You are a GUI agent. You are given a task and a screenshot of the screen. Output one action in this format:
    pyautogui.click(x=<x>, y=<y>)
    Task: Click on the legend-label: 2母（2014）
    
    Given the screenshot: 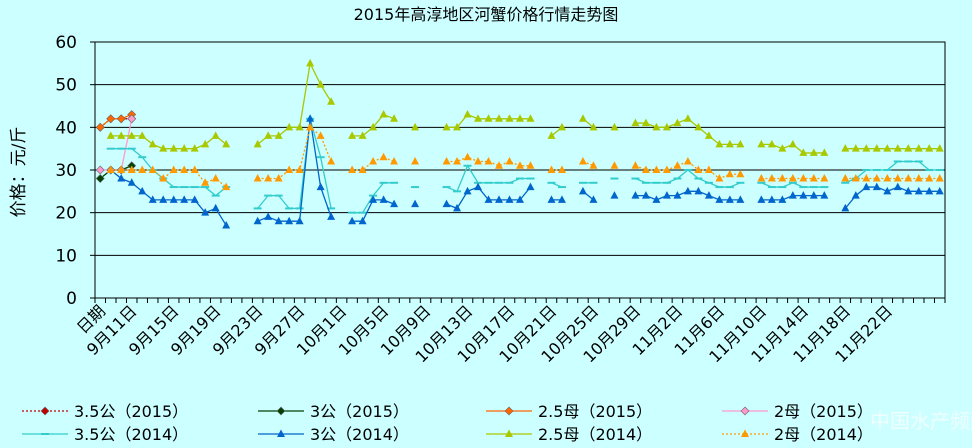 What is the action you would take?
    pyautogui.click(x=823, y=434)
    